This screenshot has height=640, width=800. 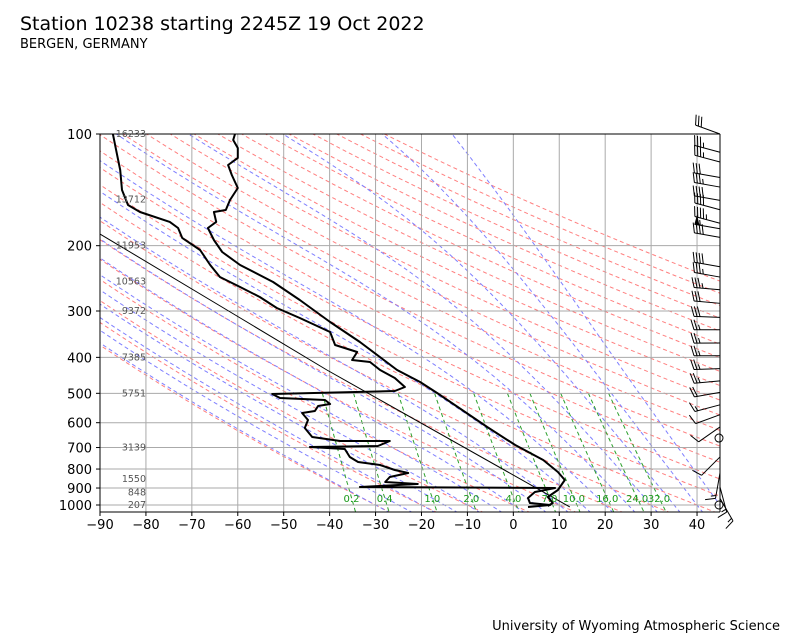 I want to click on moist-adiabat, so click(x=245, y=427).